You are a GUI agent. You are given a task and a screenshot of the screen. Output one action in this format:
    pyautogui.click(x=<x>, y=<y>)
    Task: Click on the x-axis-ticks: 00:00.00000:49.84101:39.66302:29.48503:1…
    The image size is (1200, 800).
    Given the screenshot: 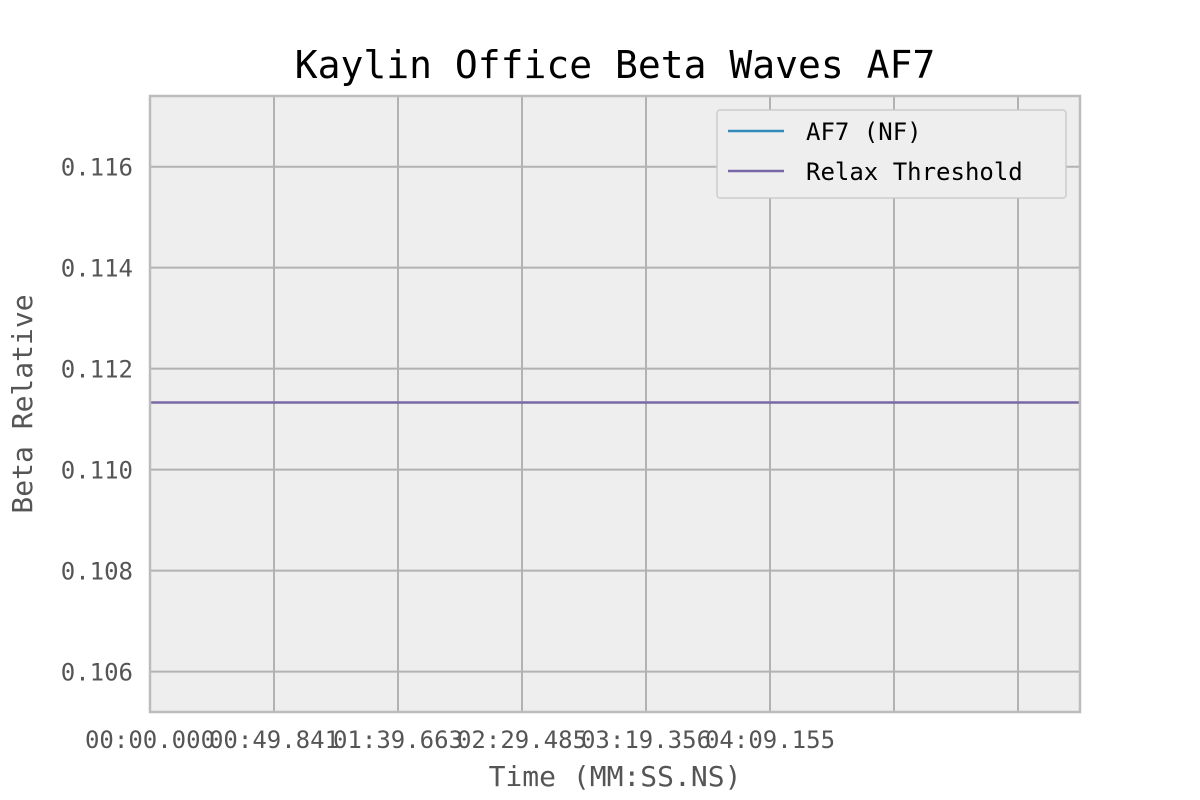 What is the action you would take?
    pyautogui.click(x=460, y=740)
    